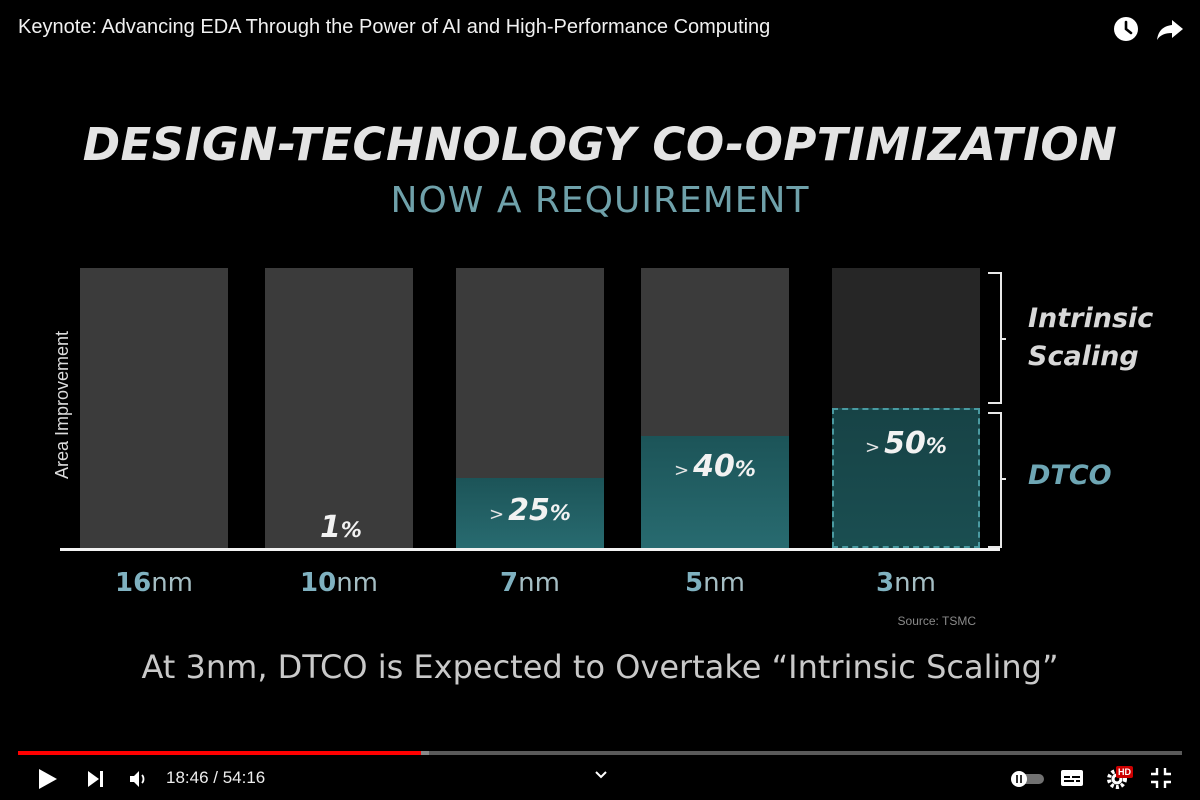 The width and height of the screenshot is (1200, 800). Describe the element at coordinates (715, 492) in the screenshot. I see `dtco-fill-5nm` at that location.